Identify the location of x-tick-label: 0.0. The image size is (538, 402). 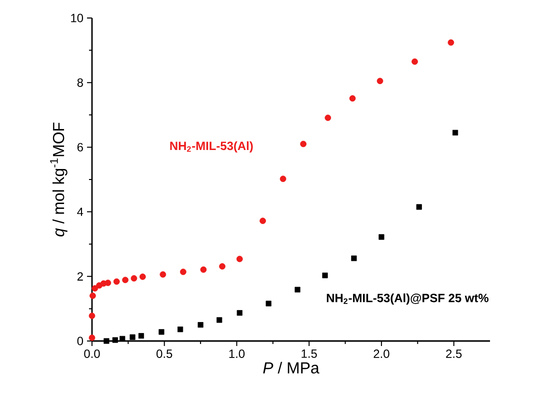
(92, 354).